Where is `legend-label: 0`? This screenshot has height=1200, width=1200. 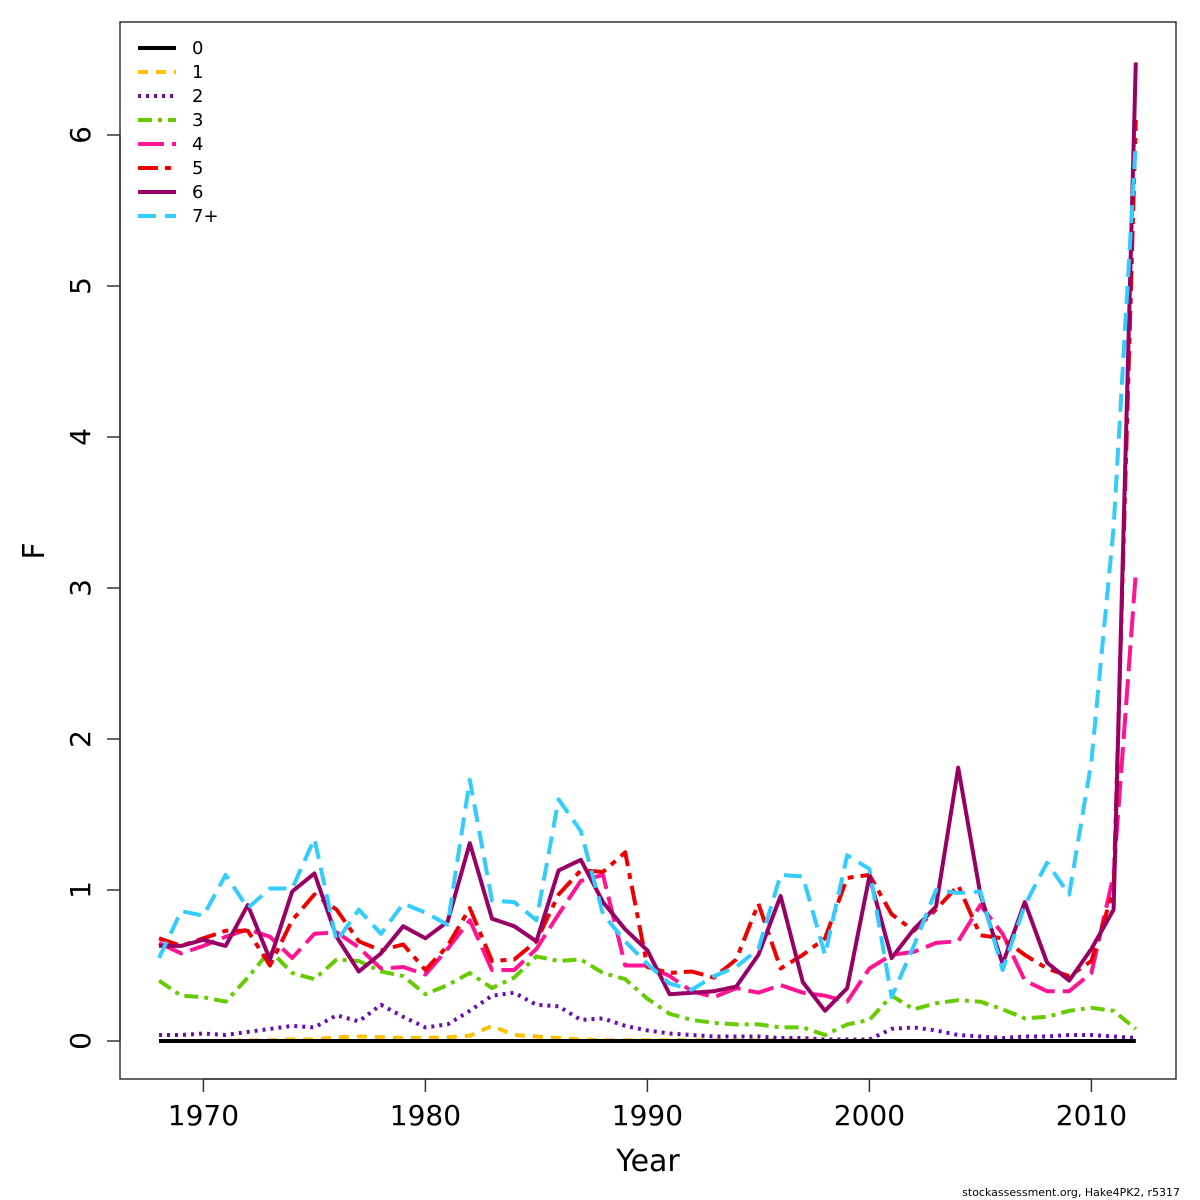
legend-label: 0 is located at coordinates (197, 48).